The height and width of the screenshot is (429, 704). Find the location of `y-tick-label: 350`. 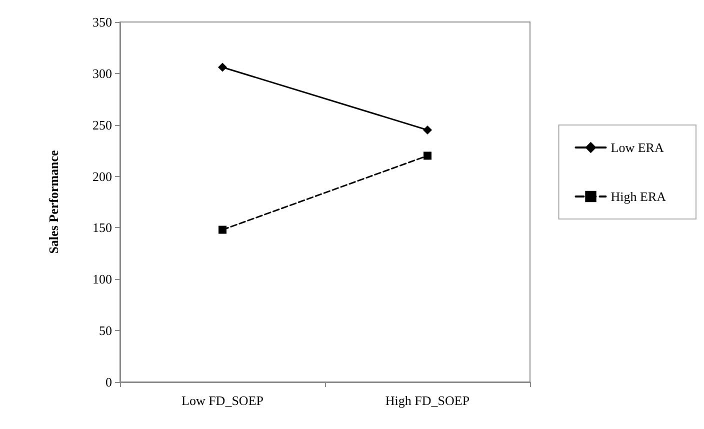

y-tick-label: 350 is located at coordinates (102, 22).